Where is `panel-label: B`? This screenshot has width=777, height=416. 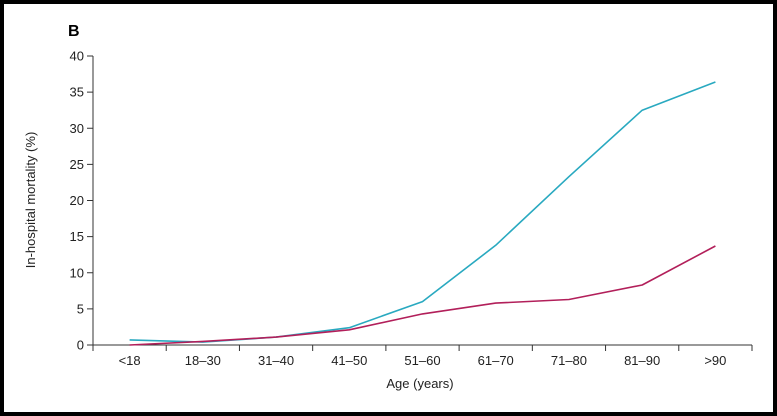 panel-label: B is located at coordinates (74, 31).